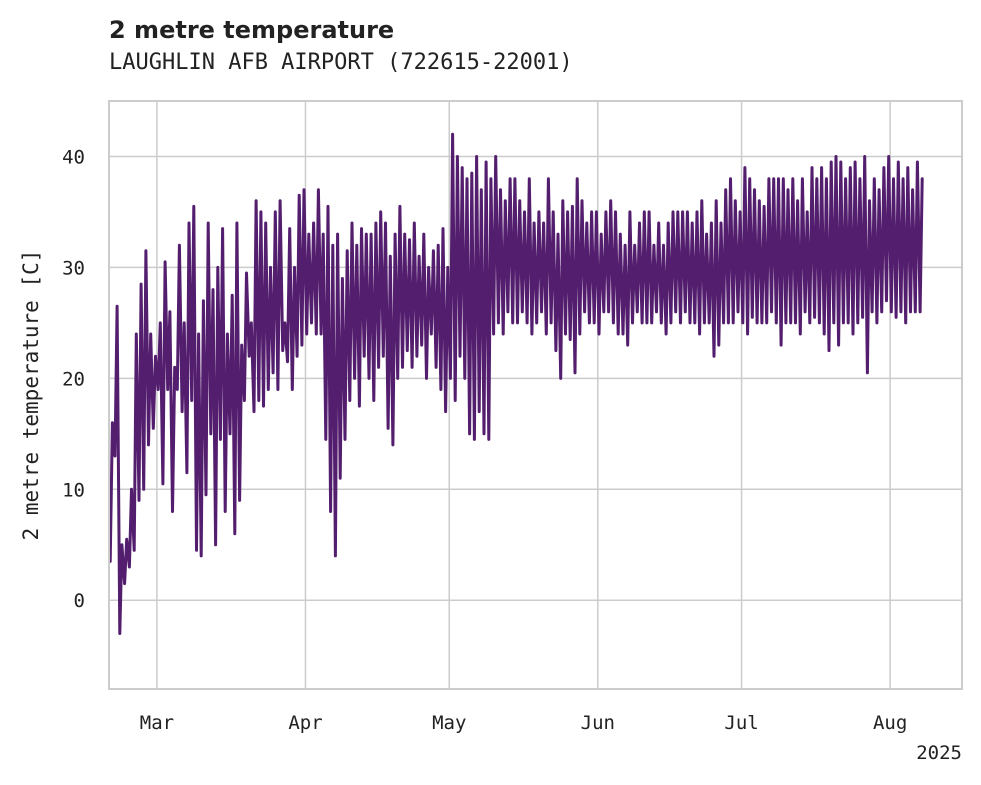 The width and height of the screenshot is (981, 785). What do you see at coordinates (449, 723) in the screenshot?
I see `x-tick-label: May` at bounding box center [449, 723].